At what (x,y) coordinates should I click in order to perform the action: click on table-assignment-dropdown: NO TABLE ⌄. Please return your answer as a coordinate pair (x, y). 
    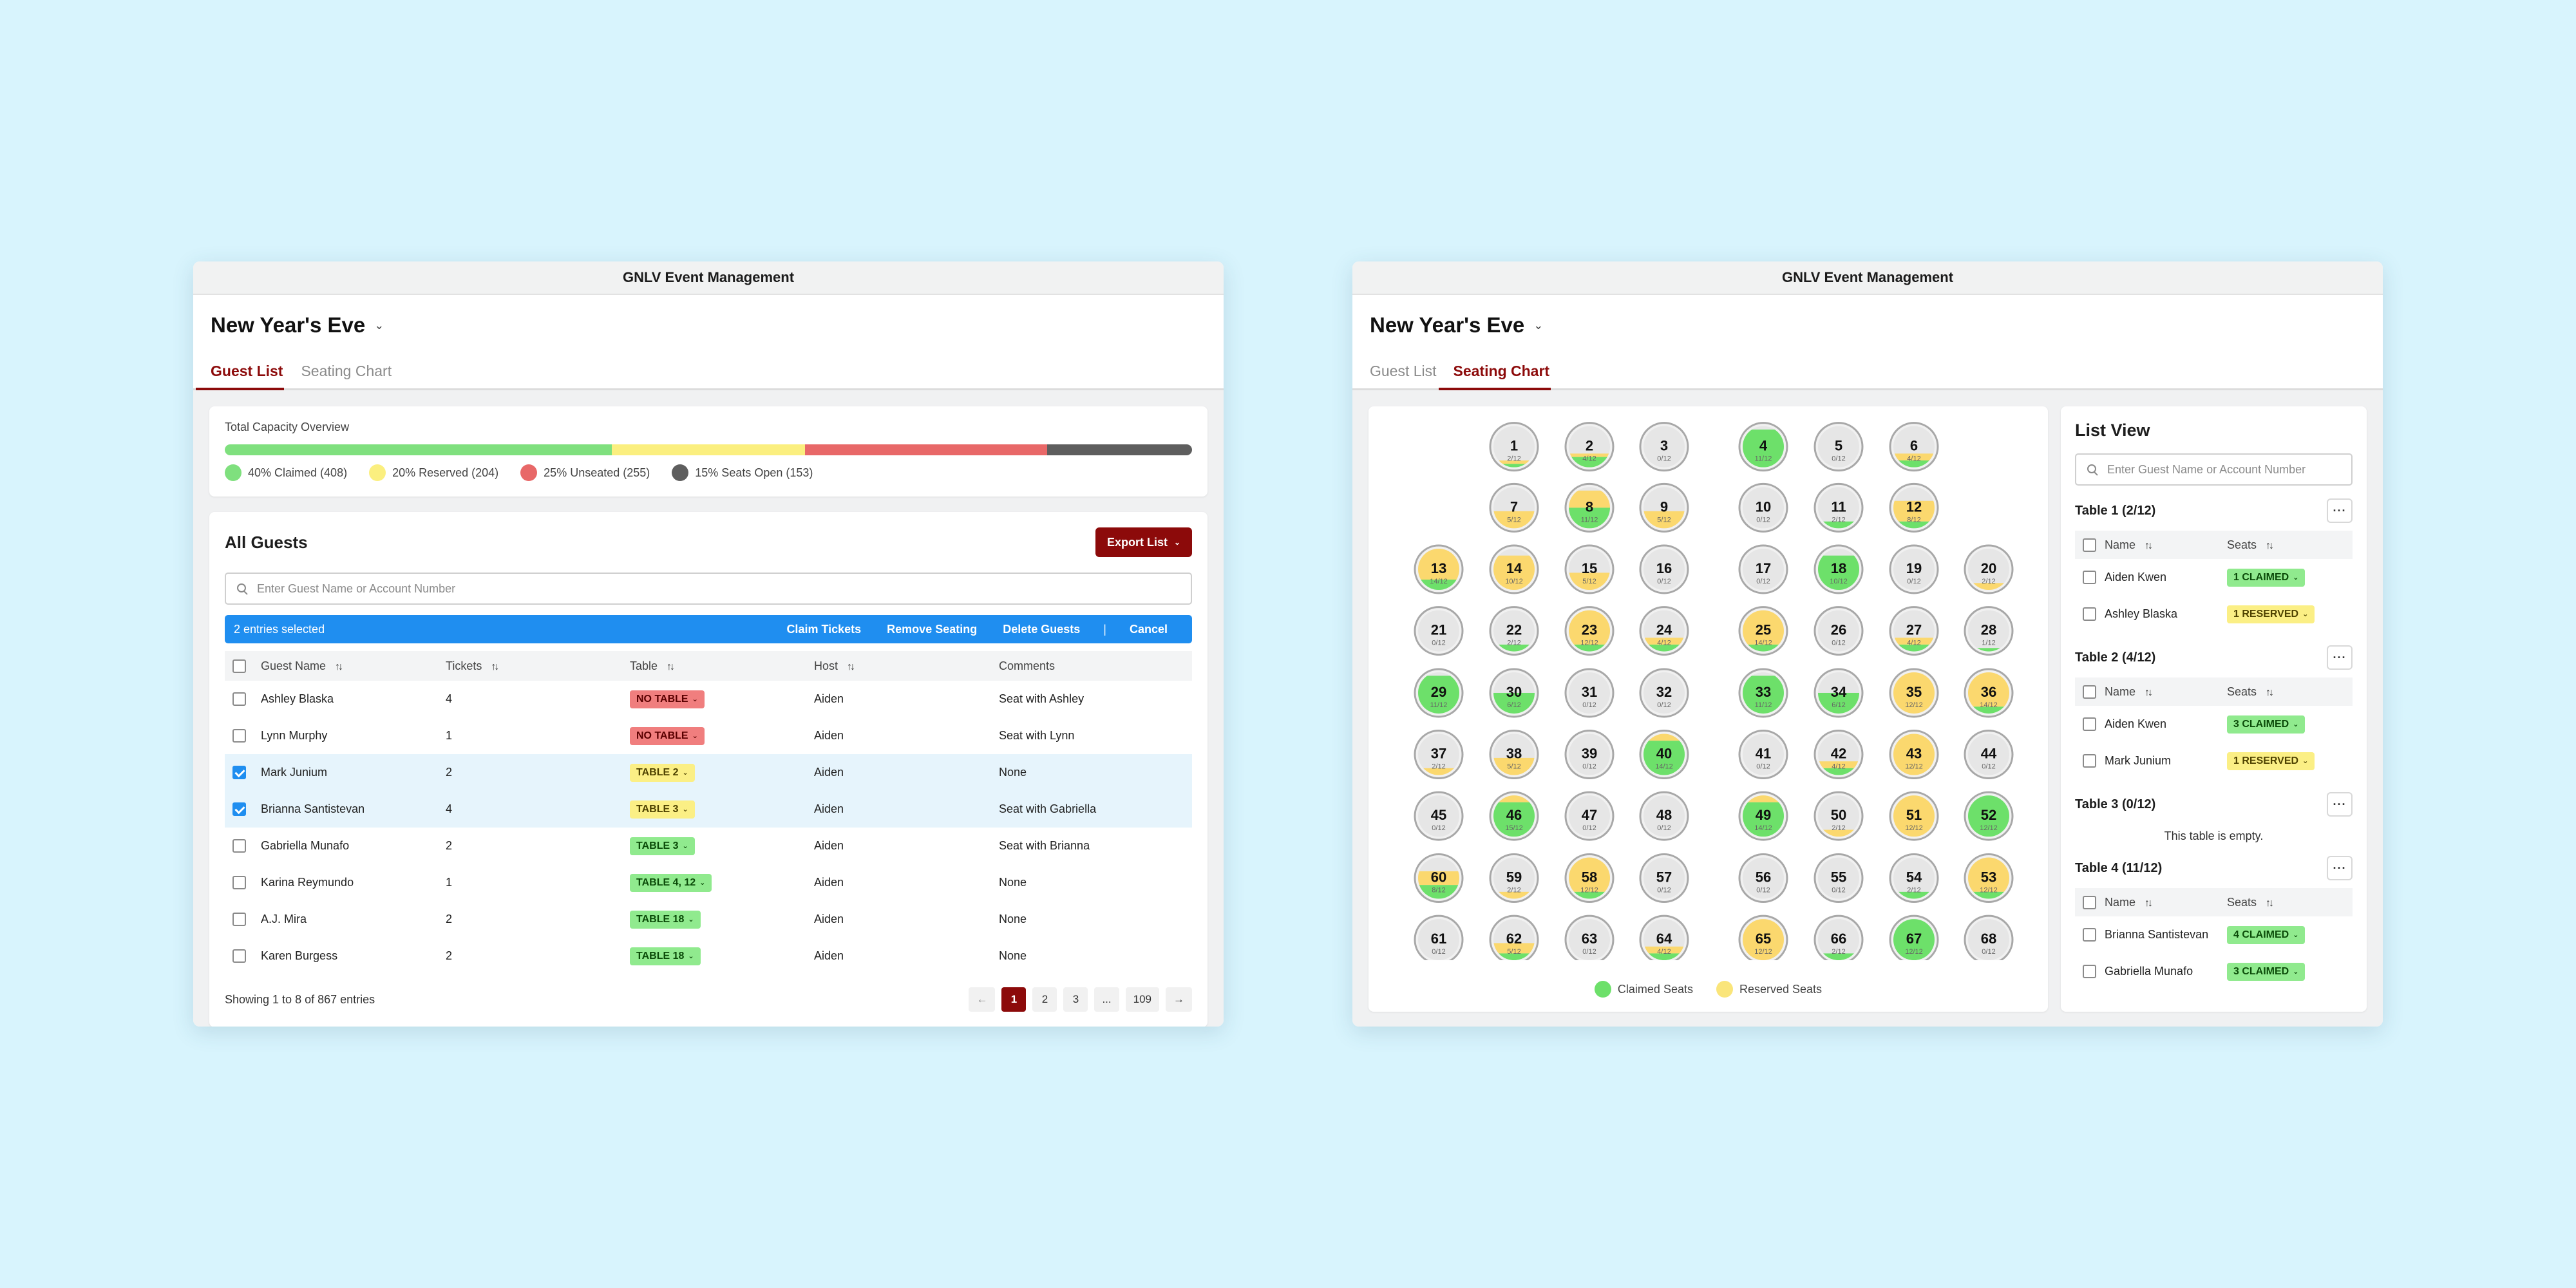
    Looking at the image, I should click on (667, 735).